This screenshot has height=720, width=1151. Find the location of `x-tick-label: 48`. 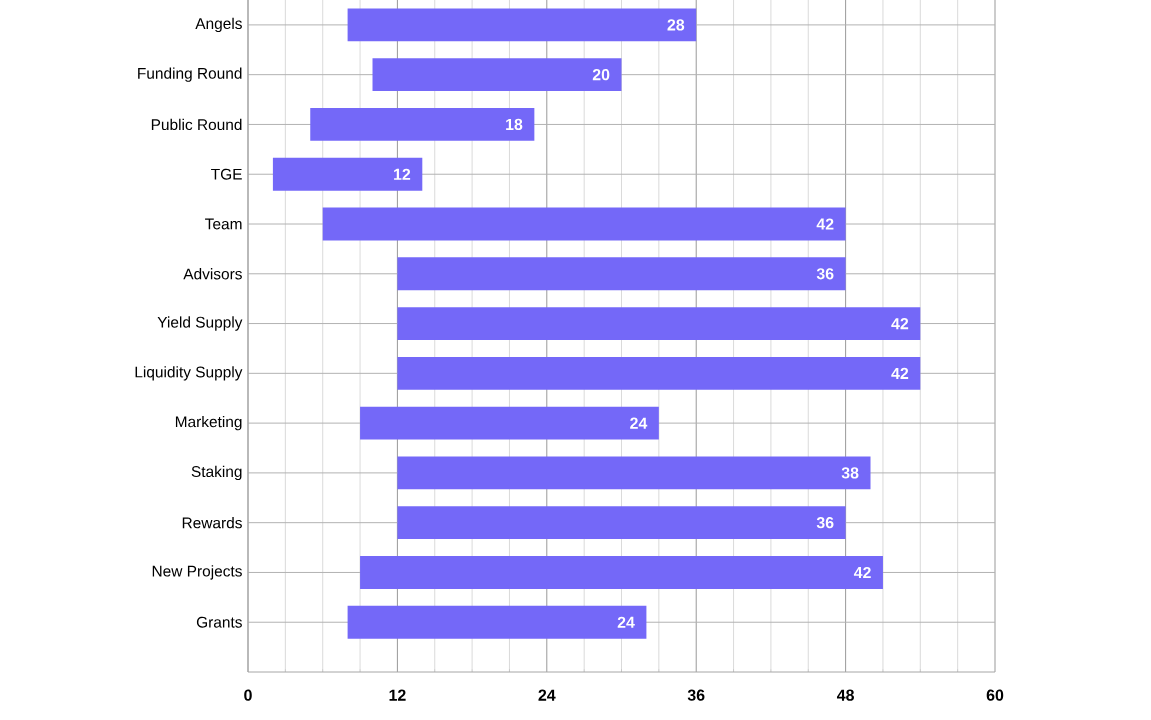

x-tick-label: 48 is located at coordinates (845, 695).